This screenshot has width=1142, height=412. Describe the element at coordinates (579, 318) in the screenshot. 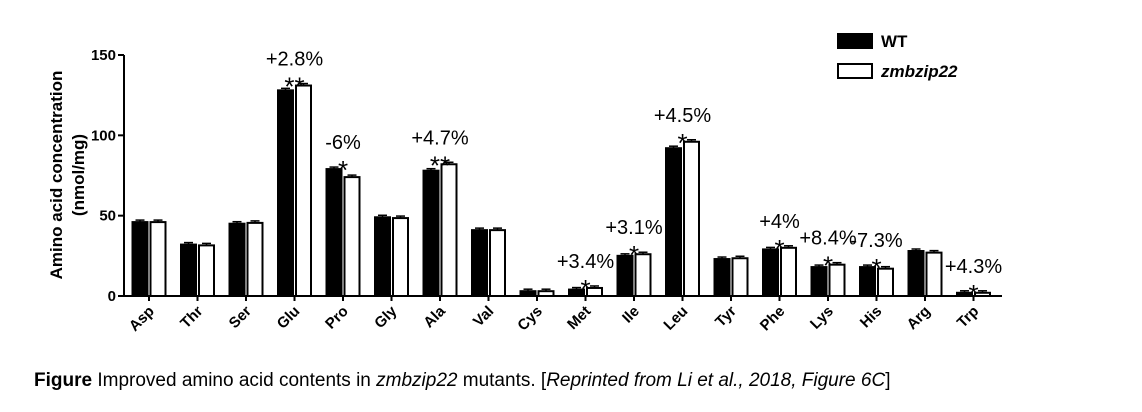

I see `x-tick-label: Met` at that location.